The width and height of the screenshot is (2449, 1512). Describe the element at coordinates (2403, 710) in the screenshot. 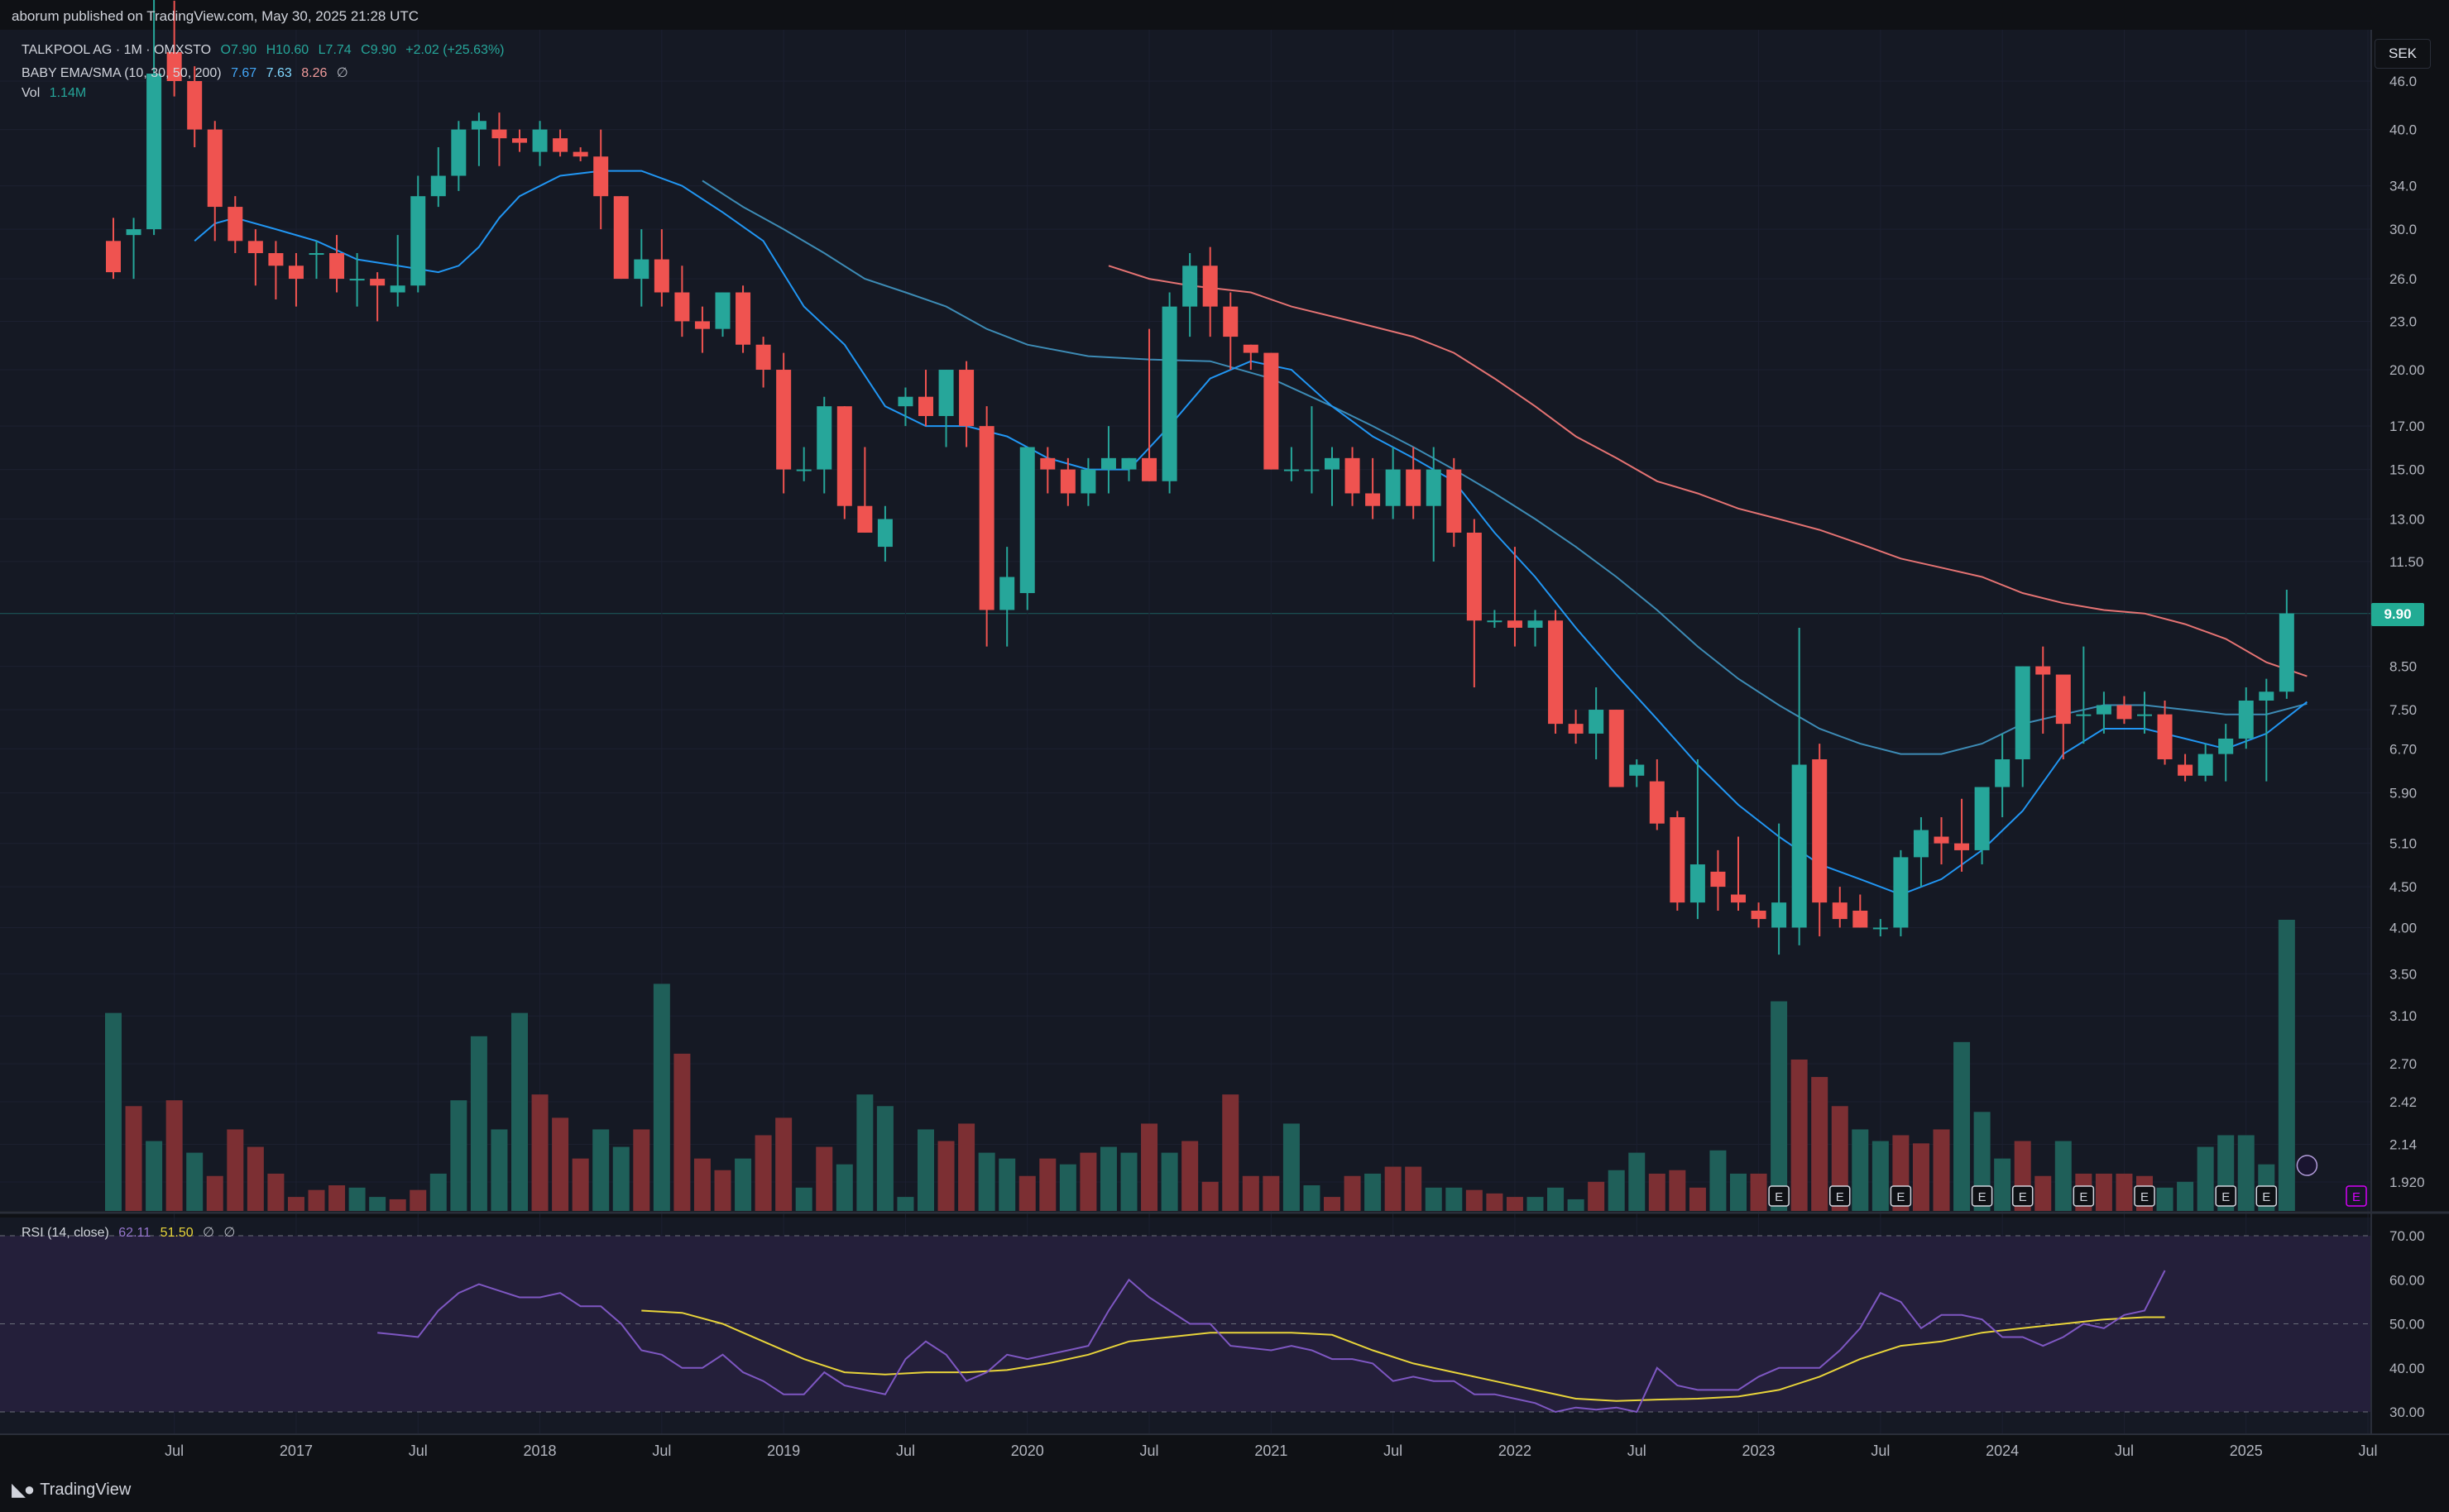

I see `price-tick-label: 7.50` at that location.